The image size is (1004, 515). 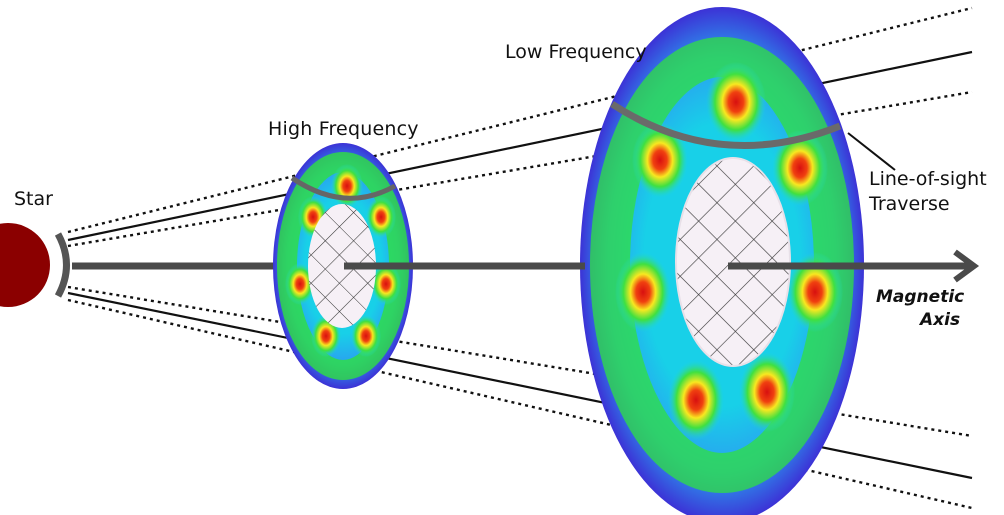 I want to click on low-frequency-label: Low Frequency, so click(x=576, y=52).